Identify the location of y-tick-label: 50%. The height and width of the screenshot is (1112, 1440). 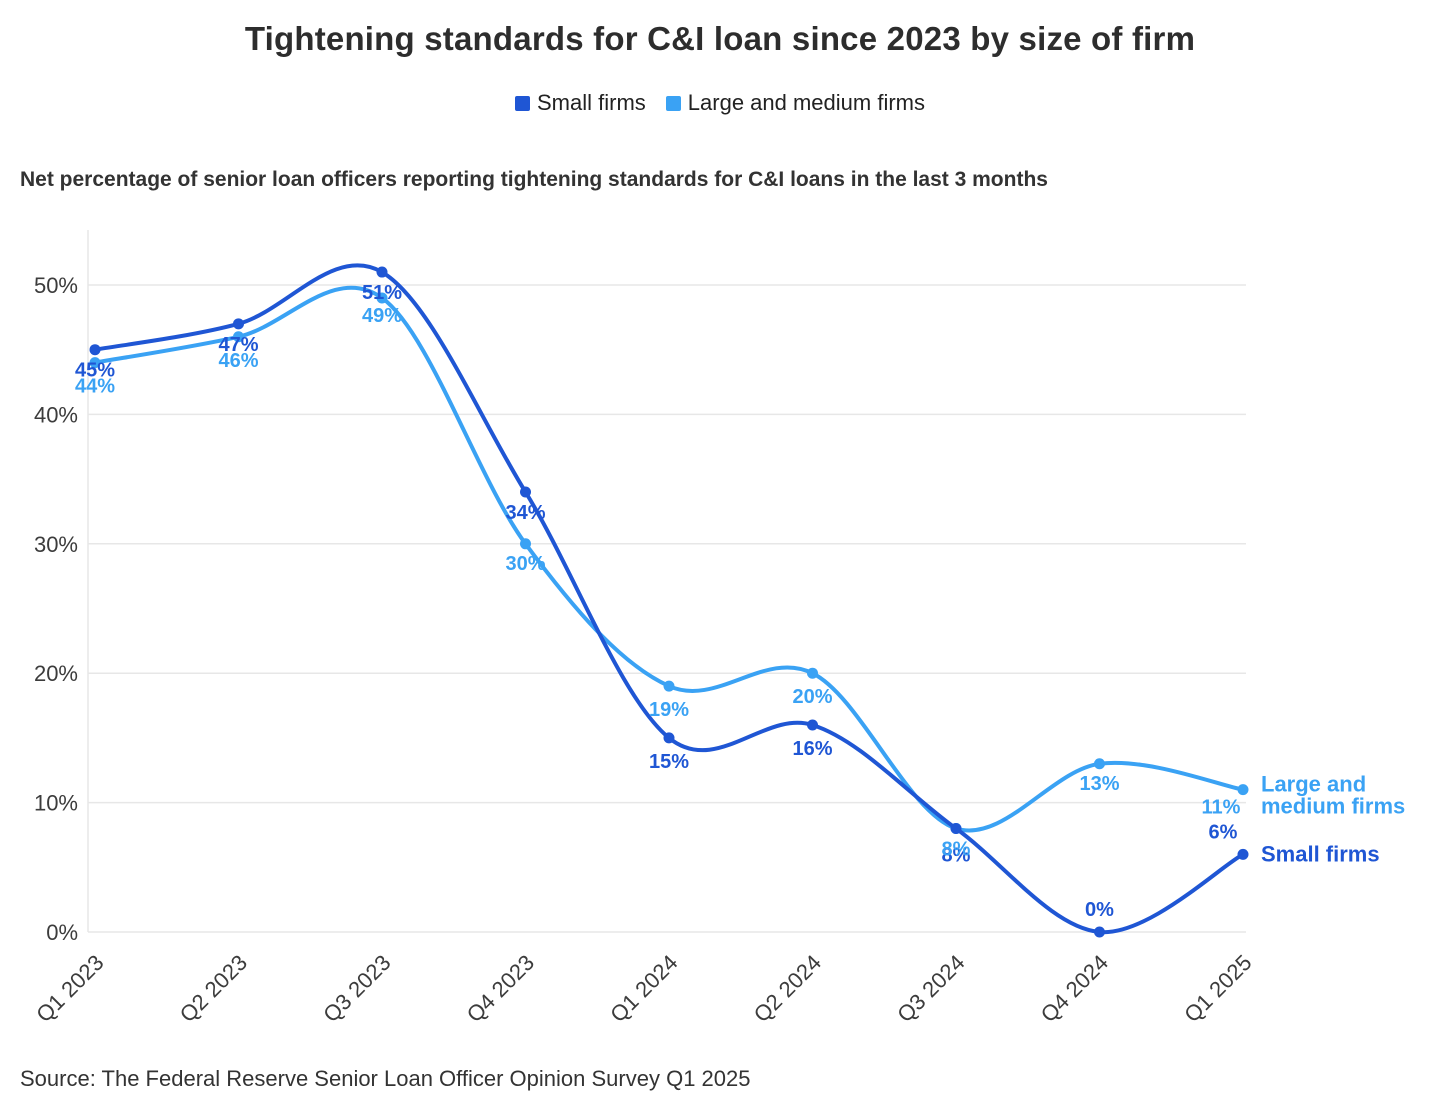
(56, 285).